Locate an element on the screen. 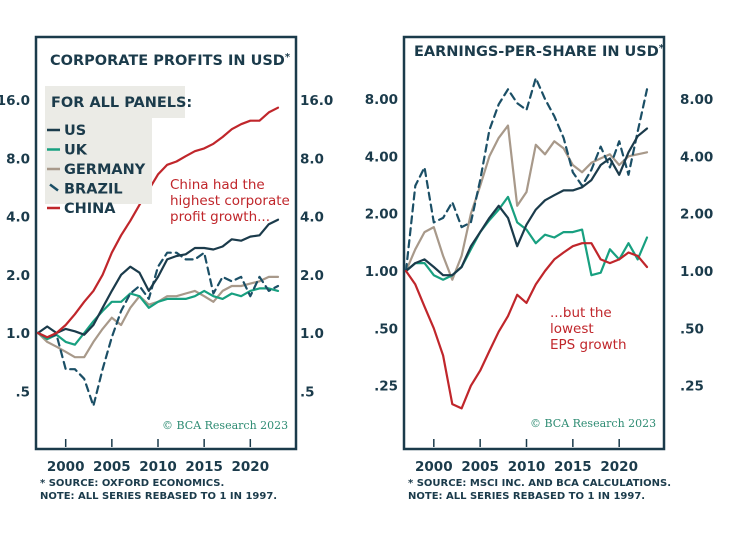  legend-label: BRAZIL is located at coordinates (93, 190).